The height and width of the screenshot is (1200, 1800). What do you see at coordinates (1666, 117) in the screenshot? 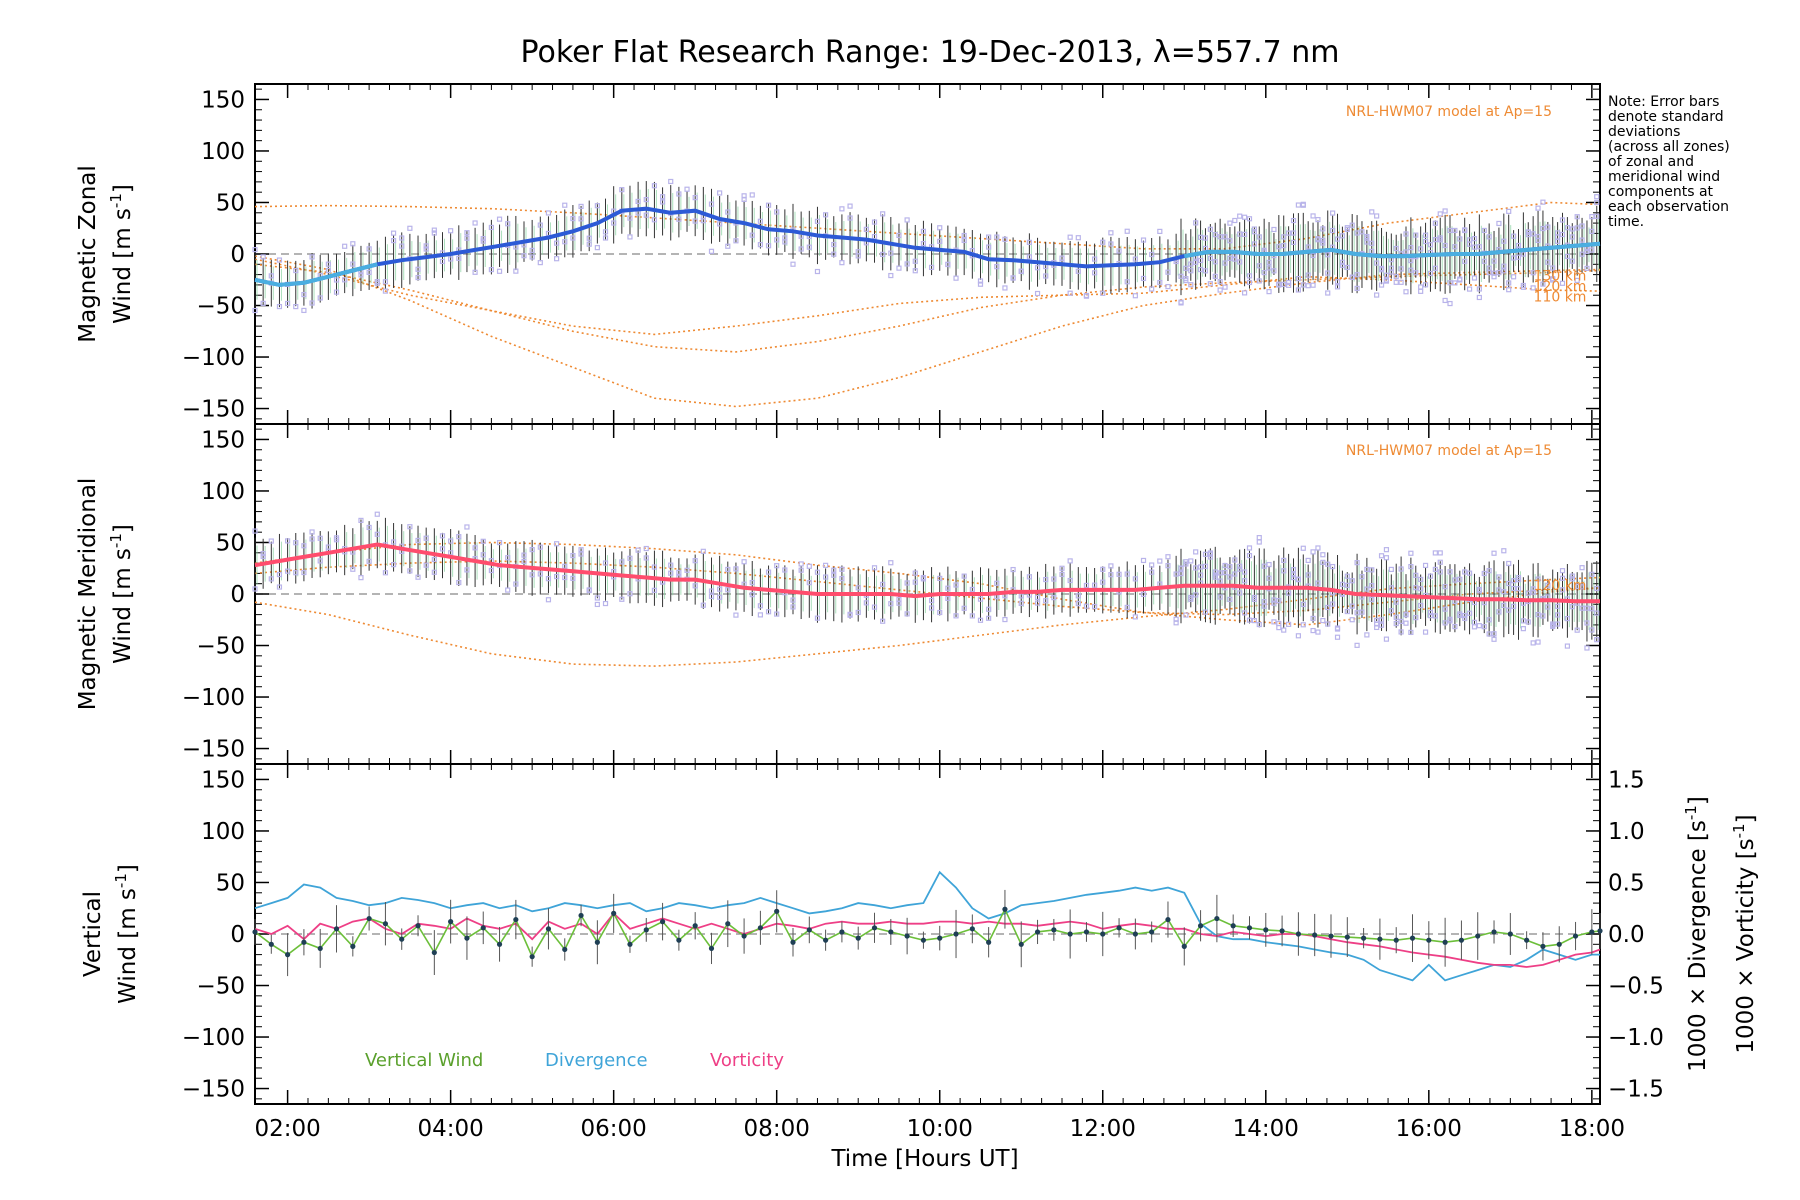
I see `note-line: denote standard` at bounding box center [1666, 117].